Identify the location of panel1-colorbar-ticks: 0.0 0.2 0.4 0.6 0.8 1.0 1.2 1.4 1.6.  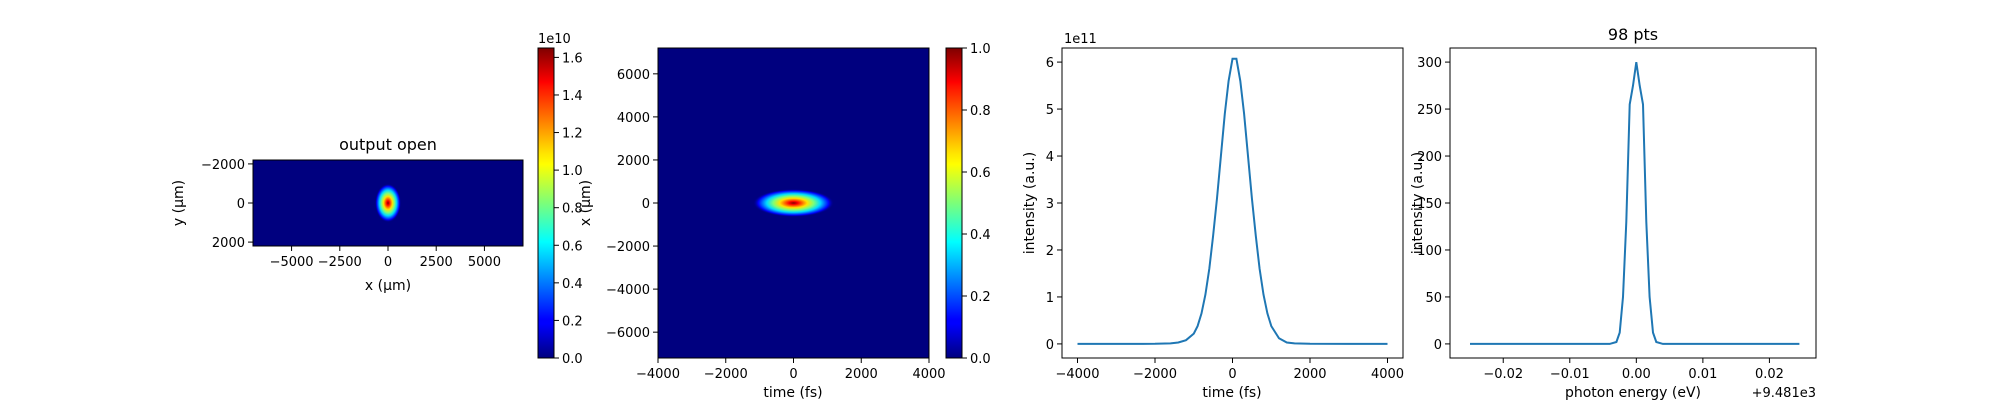
(568, 209).